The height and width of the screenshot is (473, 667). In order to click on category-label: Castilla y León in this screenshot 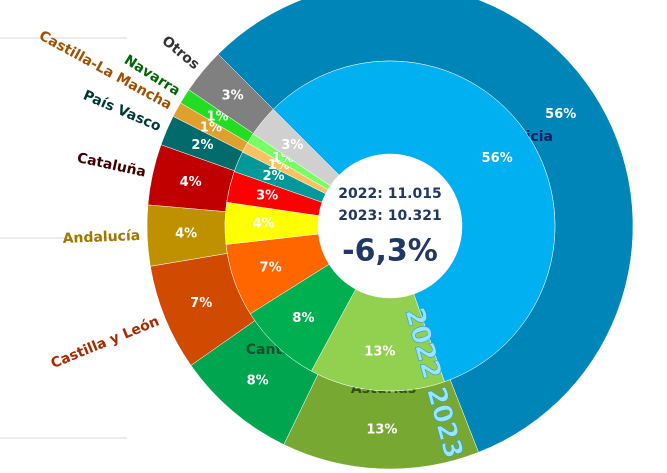, I will do `click(105, 342)`.